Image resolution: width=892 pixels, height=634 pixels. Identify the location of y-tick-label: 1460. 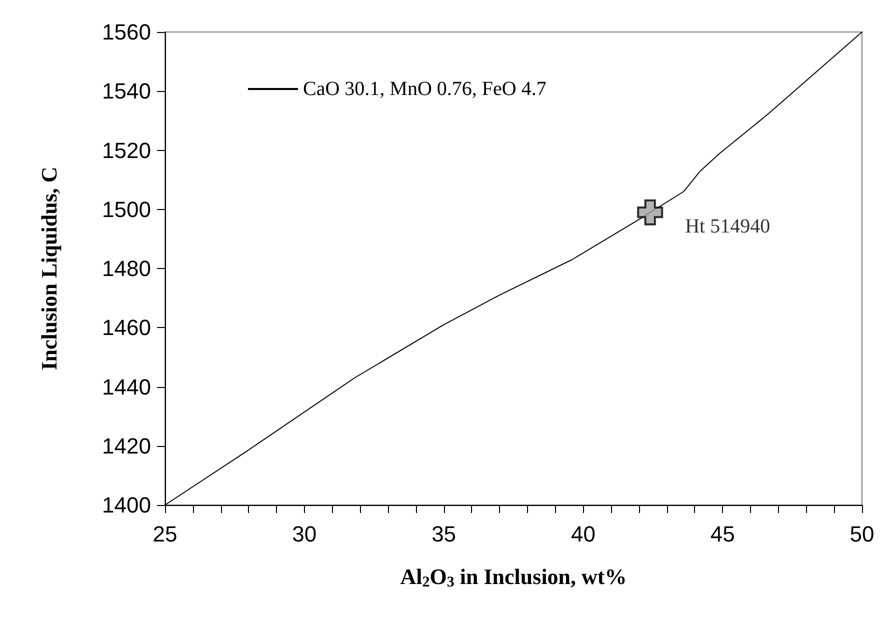
(126, 327).